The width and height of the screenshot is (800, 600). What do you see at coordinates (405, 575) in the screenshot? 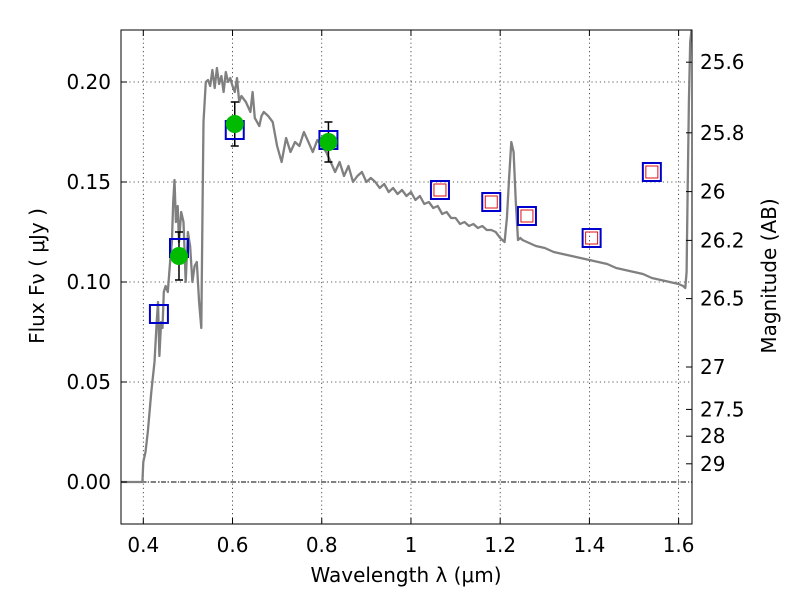
I see `x-axis-label: Wavelength λ (μm)` at bounding box center [405, 575].